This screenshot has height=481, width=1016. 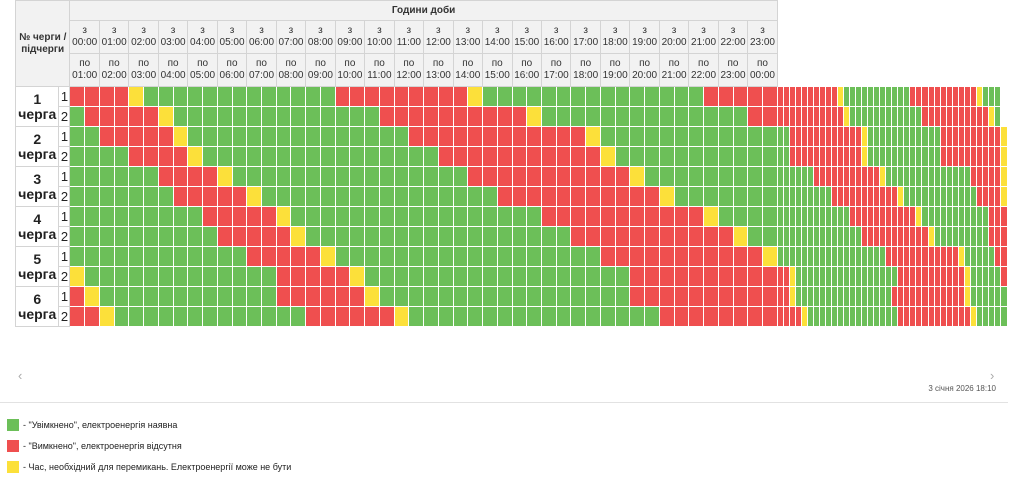 What do you see at coordinates (232, 70) in the screenshot?
I see `hour-to-header: по 06:00` at bounding box center [232, 70].